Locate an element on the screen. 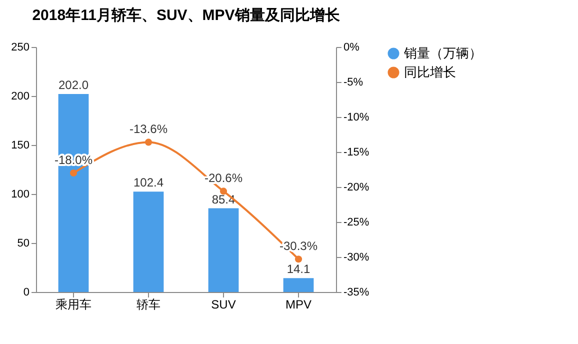  y2-tick-label: -30% is located at coordinates (357, 258).